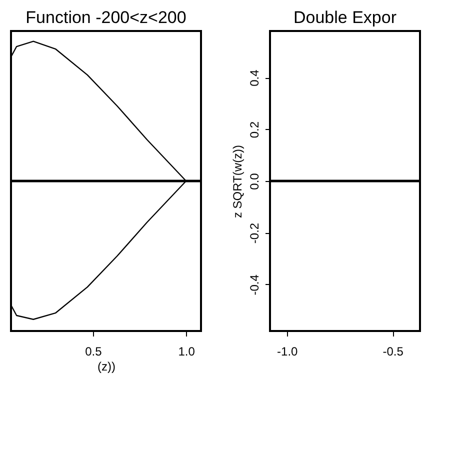 The image size is (474, 474). Describe the element at coordinates (187, 351) in the screenshot. I see `x-tick-label: 1.0` at that location.